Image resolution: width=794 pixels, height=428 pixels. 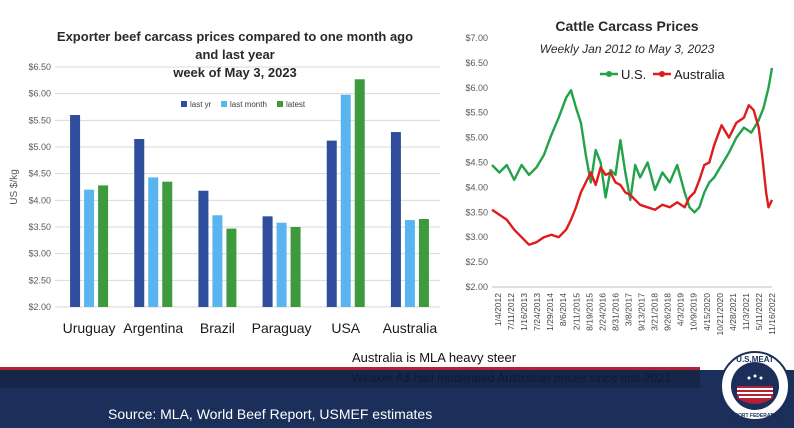 What do you see at coordinates (759, 311) in the screenshot?
I see `line-x-tick-label: 5/11/2022` at bounding box center [759, 311].